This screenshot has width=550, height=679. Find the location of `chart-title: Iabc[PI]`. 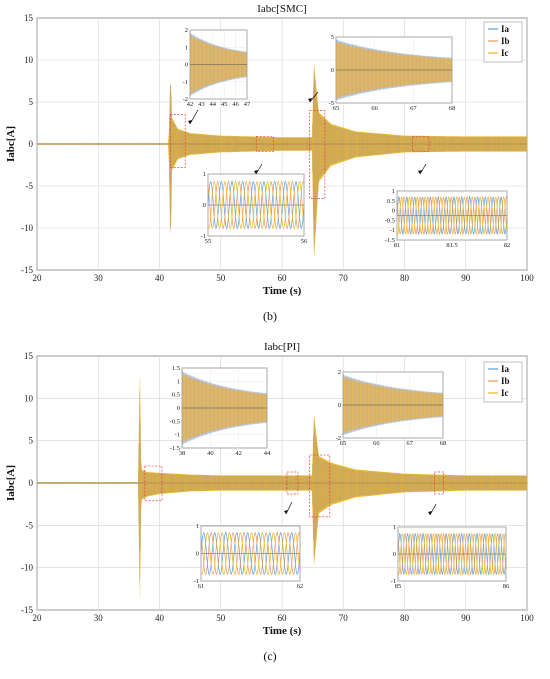

chart-title: Iabc[PI] is located at coordinates (282, 347).